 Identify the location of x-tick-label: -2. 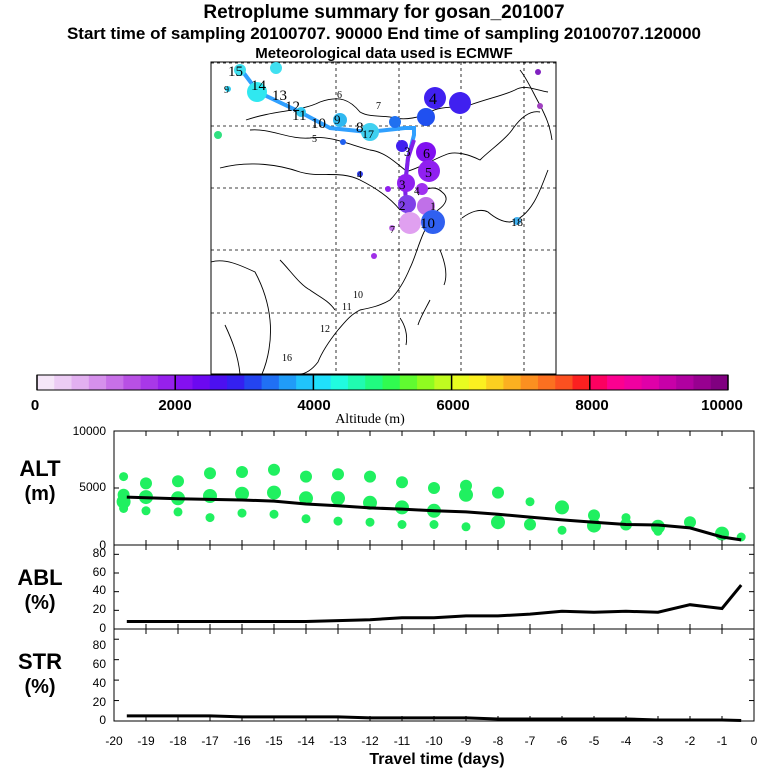
(690, 741).